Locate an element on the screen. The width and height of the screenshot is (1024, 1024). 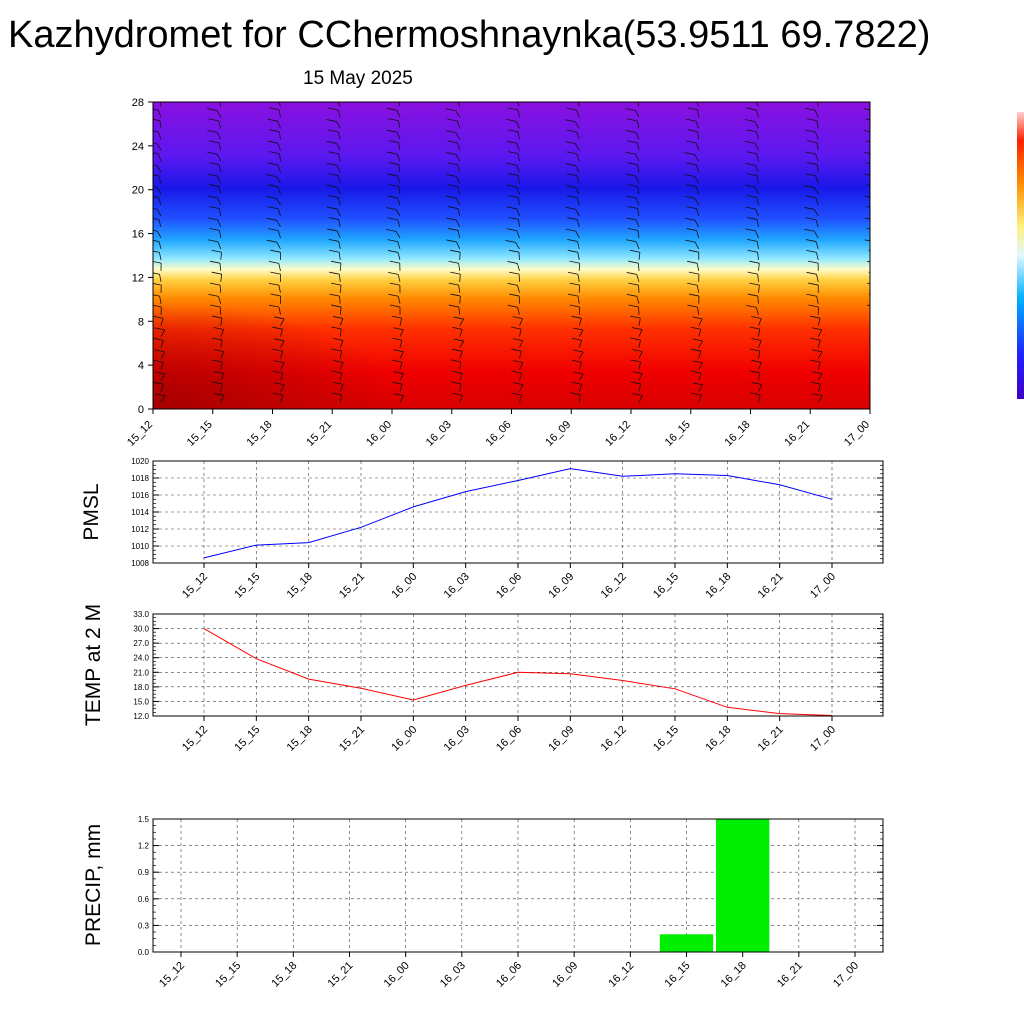
temp-y-axis: 12.0 15.0 18.0 21.0 24.0 27.0 30.0 33.0 is located at coordinates (508, 665).